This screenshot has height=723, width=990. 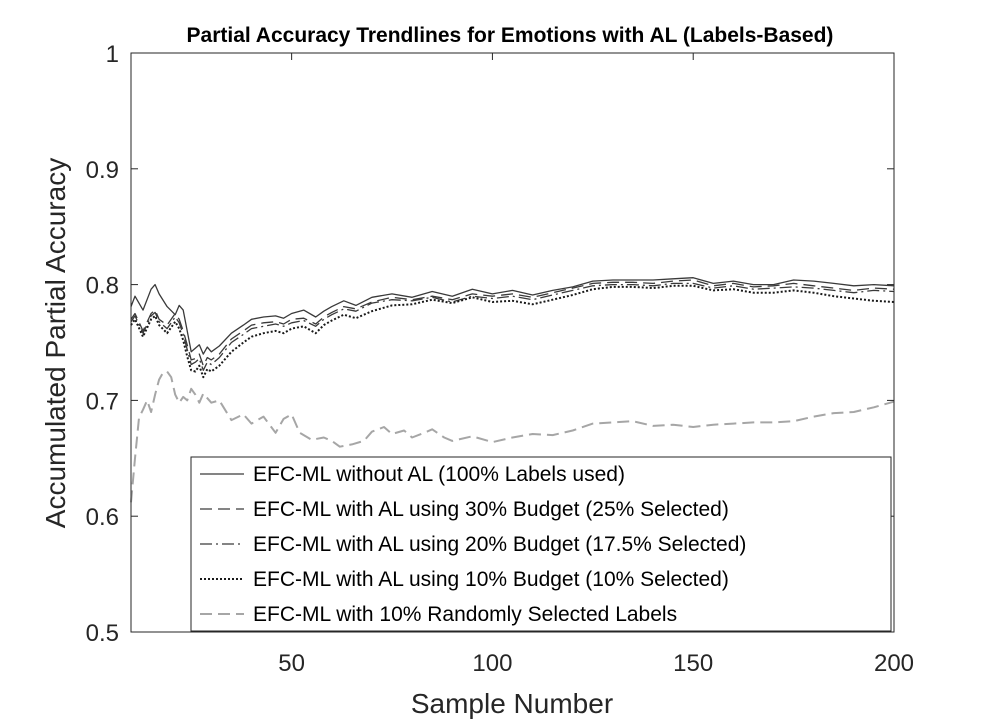 What do you see at coordinates (894, 663) in the screenshot?
I see `x-tick-label: 200` at bounding box center [894, 663].